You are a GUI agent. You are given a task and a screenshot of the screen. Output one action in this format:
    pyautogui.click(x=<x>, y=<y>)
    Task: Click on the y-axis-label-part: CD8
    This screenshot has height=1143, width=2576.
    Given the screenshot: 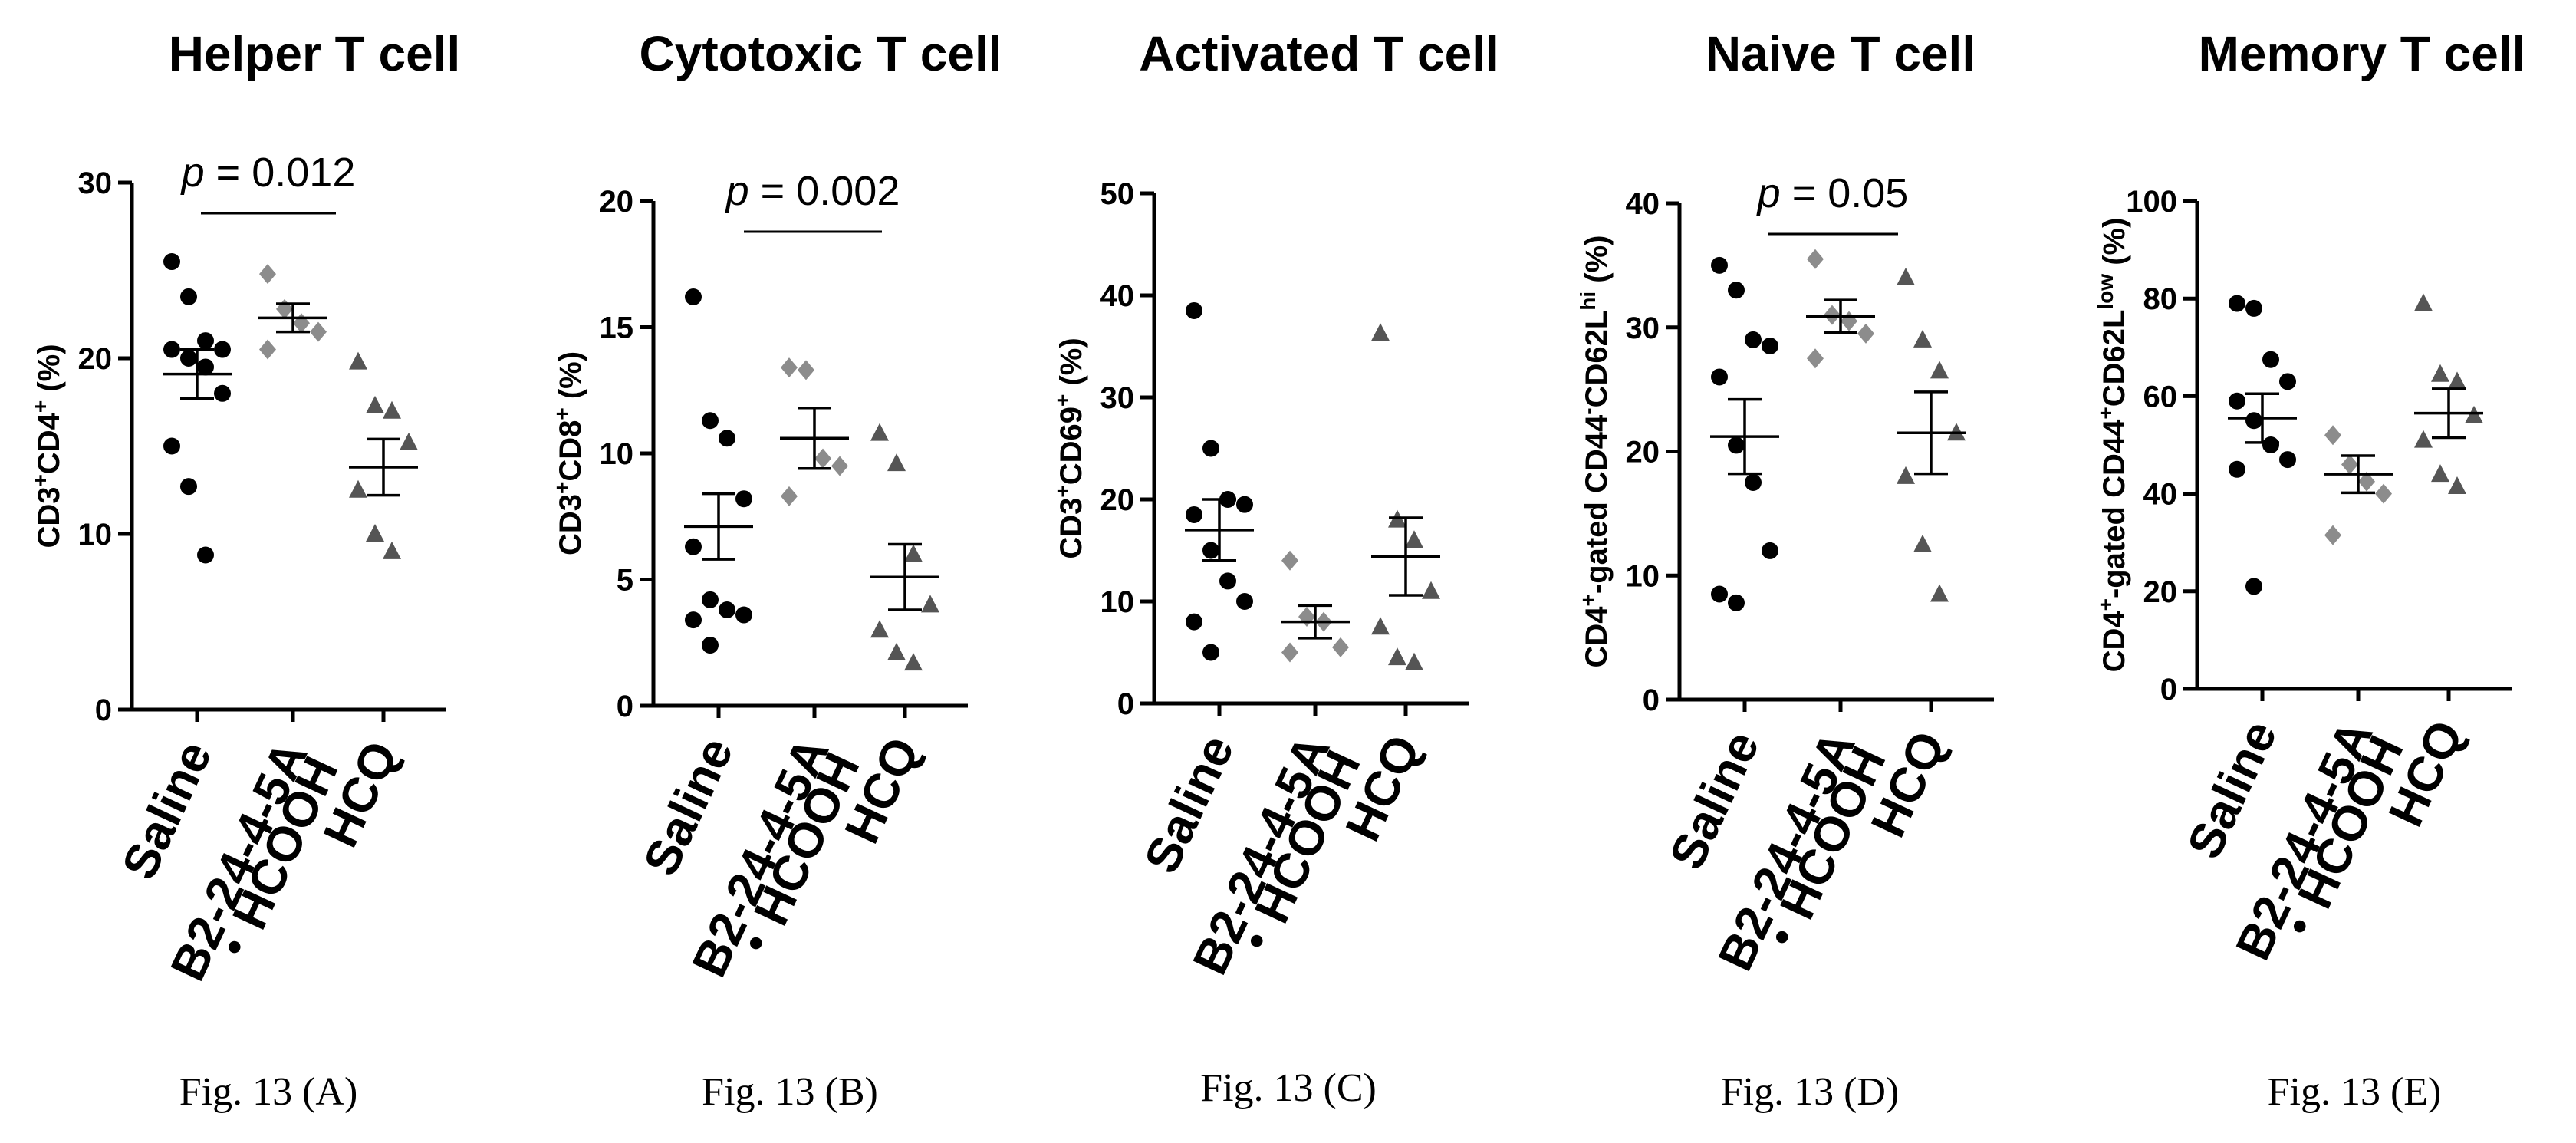 What is the action you would take?
    pyautogui.click(x=570, y=451)
    